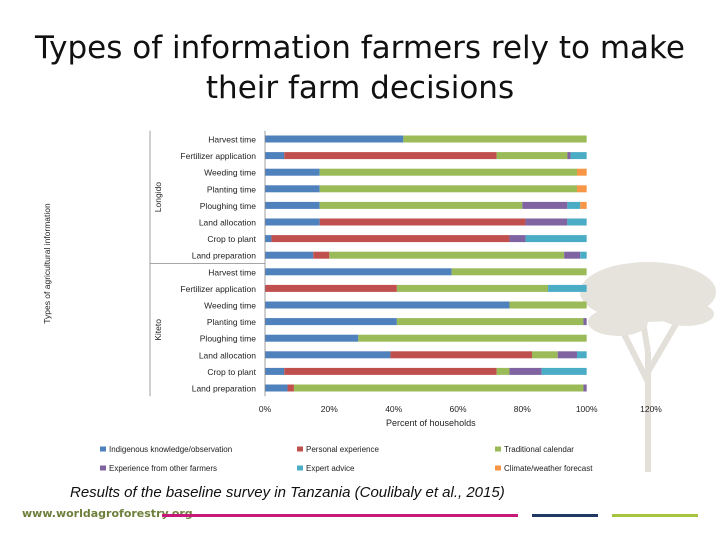 This screenshot has height=540, width=720. Describe the element at coordinates (651, 409) in the screenshot. I see `x-tick-label: 120%` at that location.